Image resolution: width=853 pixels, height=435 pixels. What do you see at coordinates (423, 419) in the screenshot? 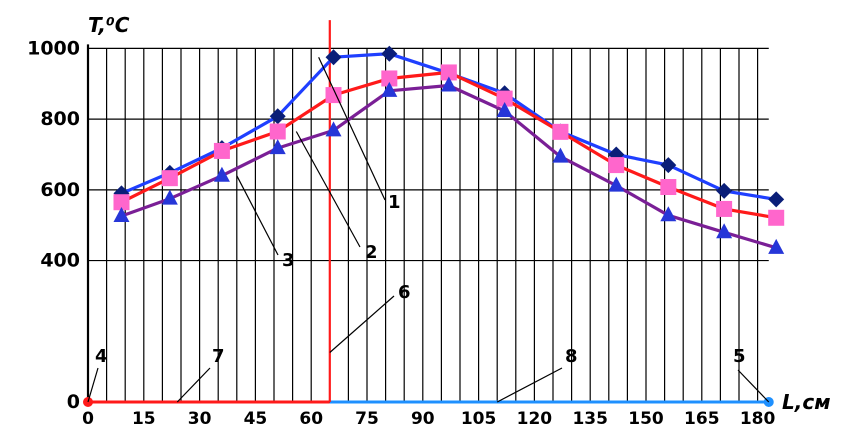
I see `x-tick-label: 90` at bounding box center [423, 419].